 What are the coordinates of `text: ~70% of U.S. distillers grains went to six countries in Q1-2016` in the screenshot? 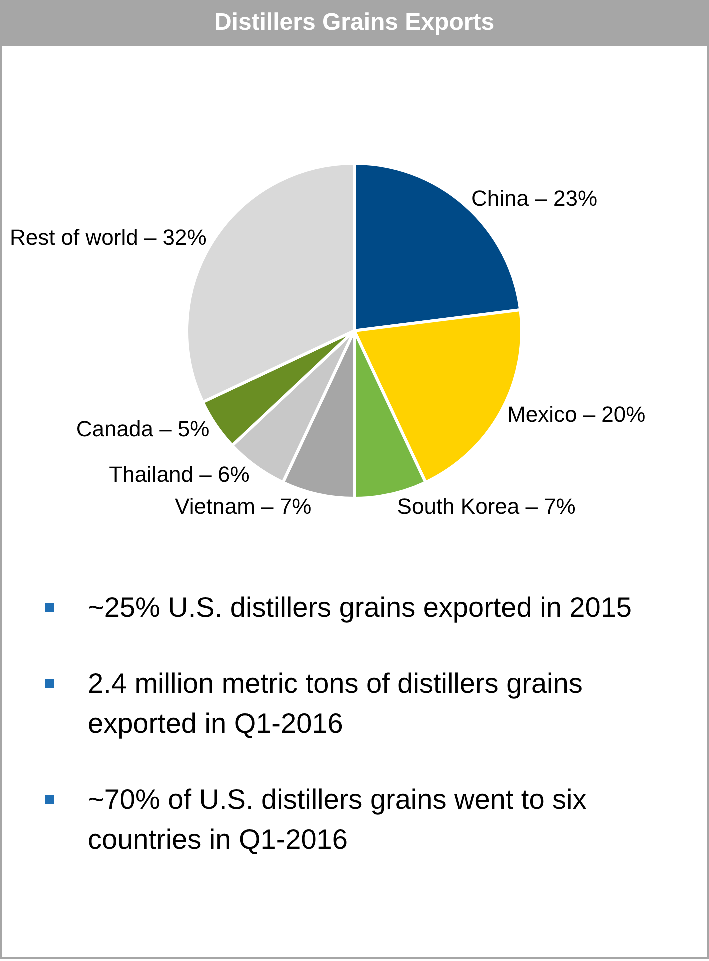 It's located at (337, 819).